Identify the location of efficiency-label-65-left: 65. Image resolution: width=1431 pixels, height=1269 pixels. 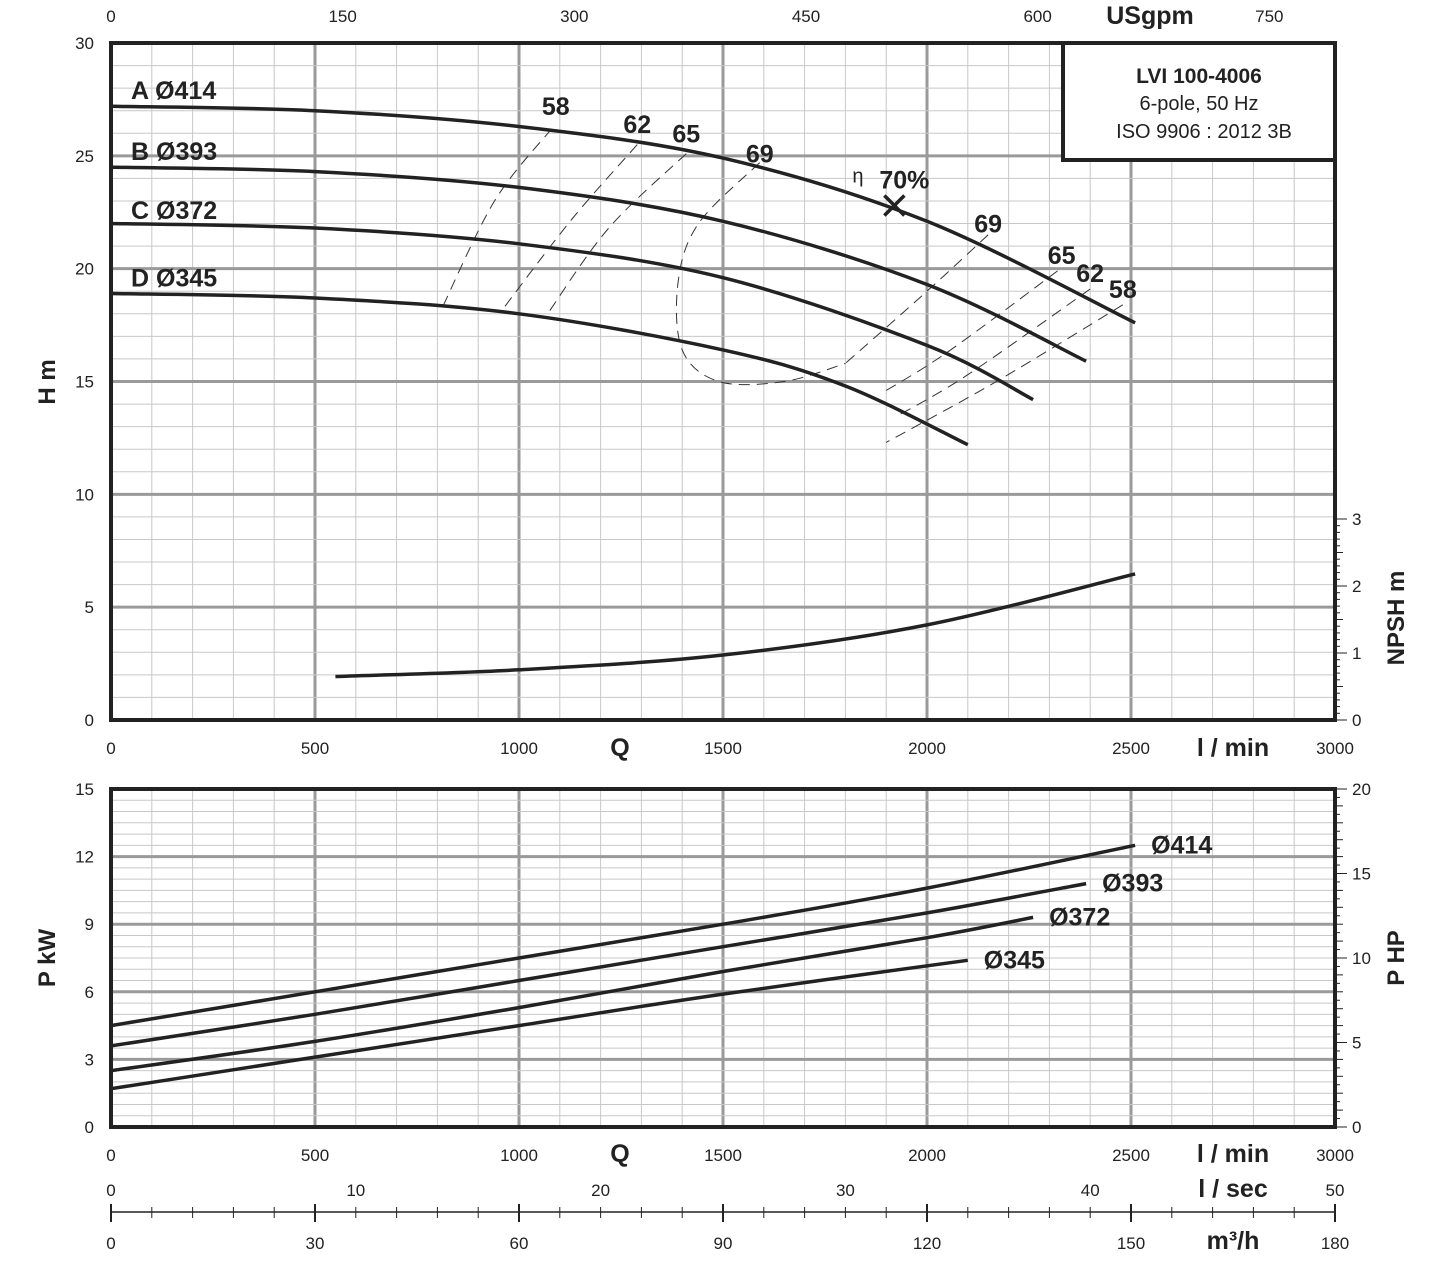
(686, 134).